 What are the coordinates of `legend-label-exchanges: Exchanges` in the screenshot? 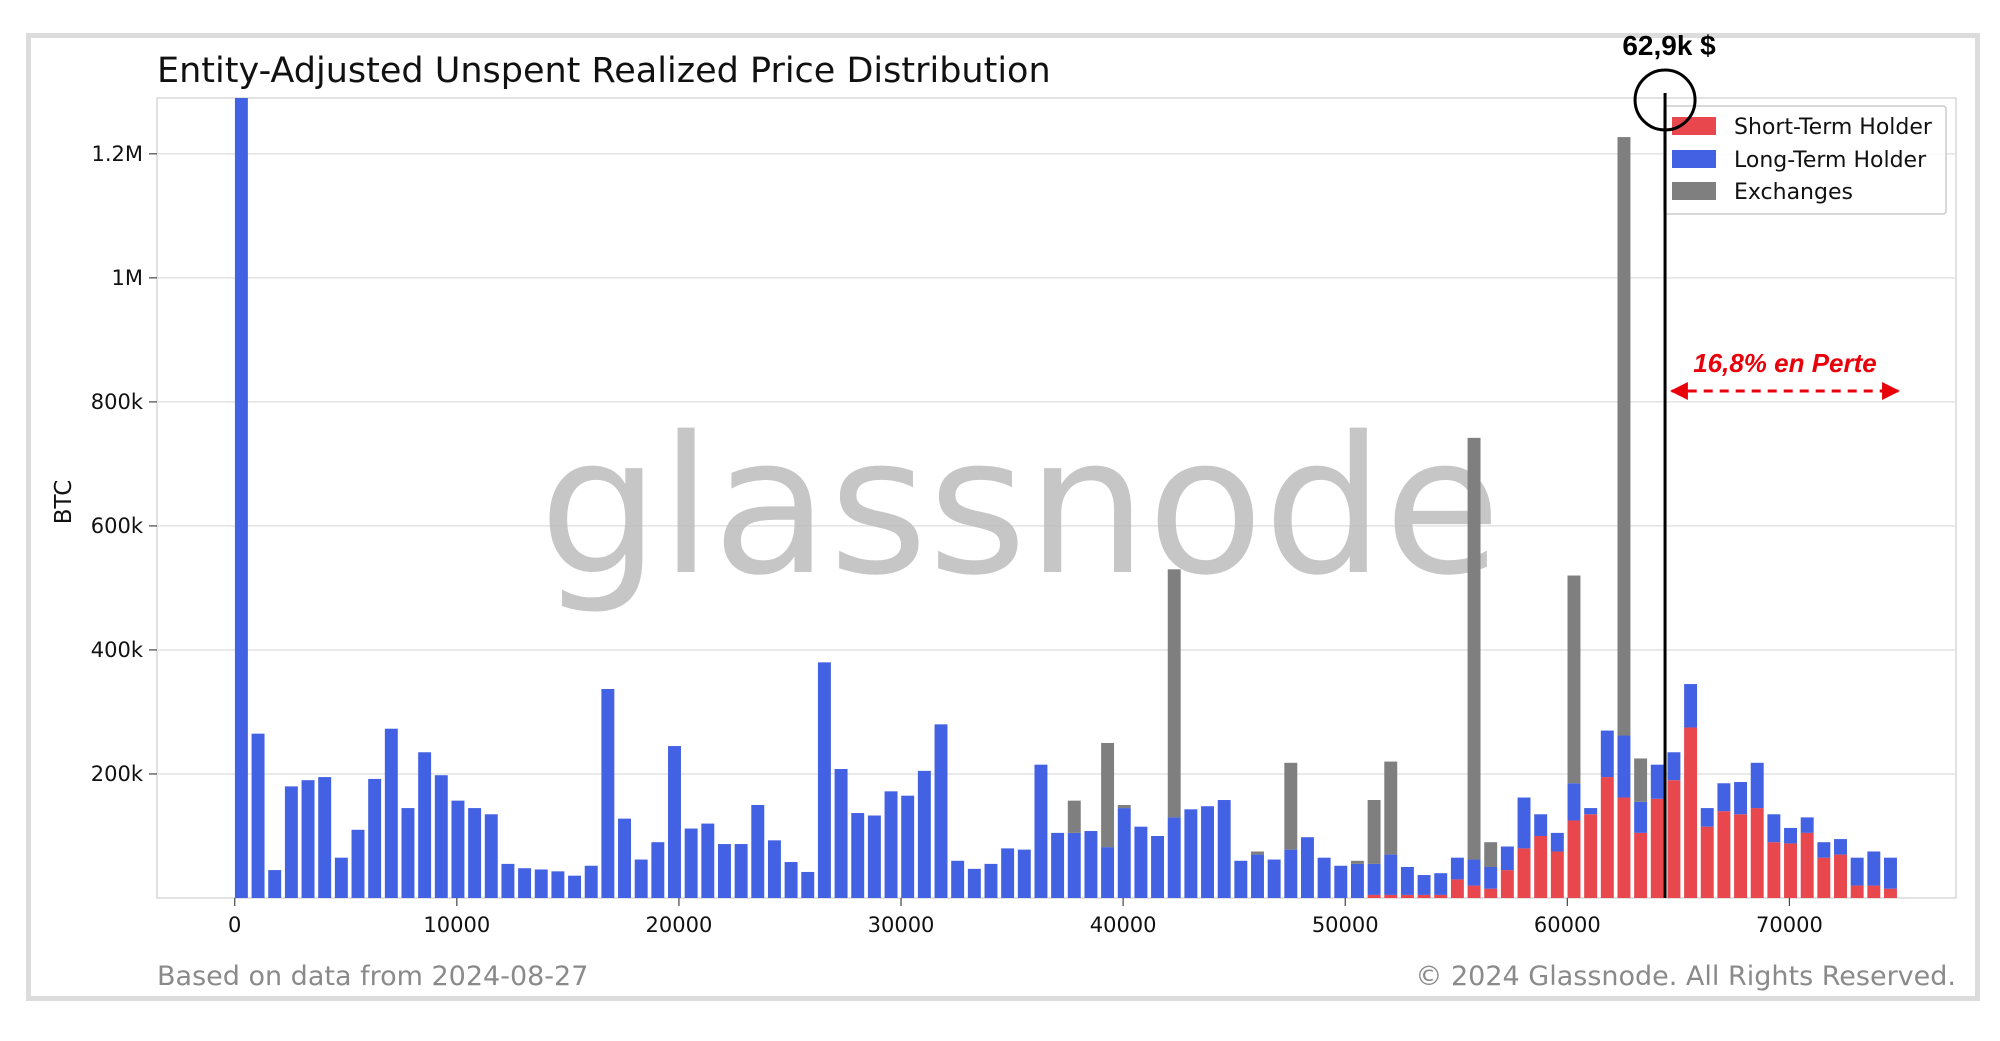 It's located at (1793, 192).